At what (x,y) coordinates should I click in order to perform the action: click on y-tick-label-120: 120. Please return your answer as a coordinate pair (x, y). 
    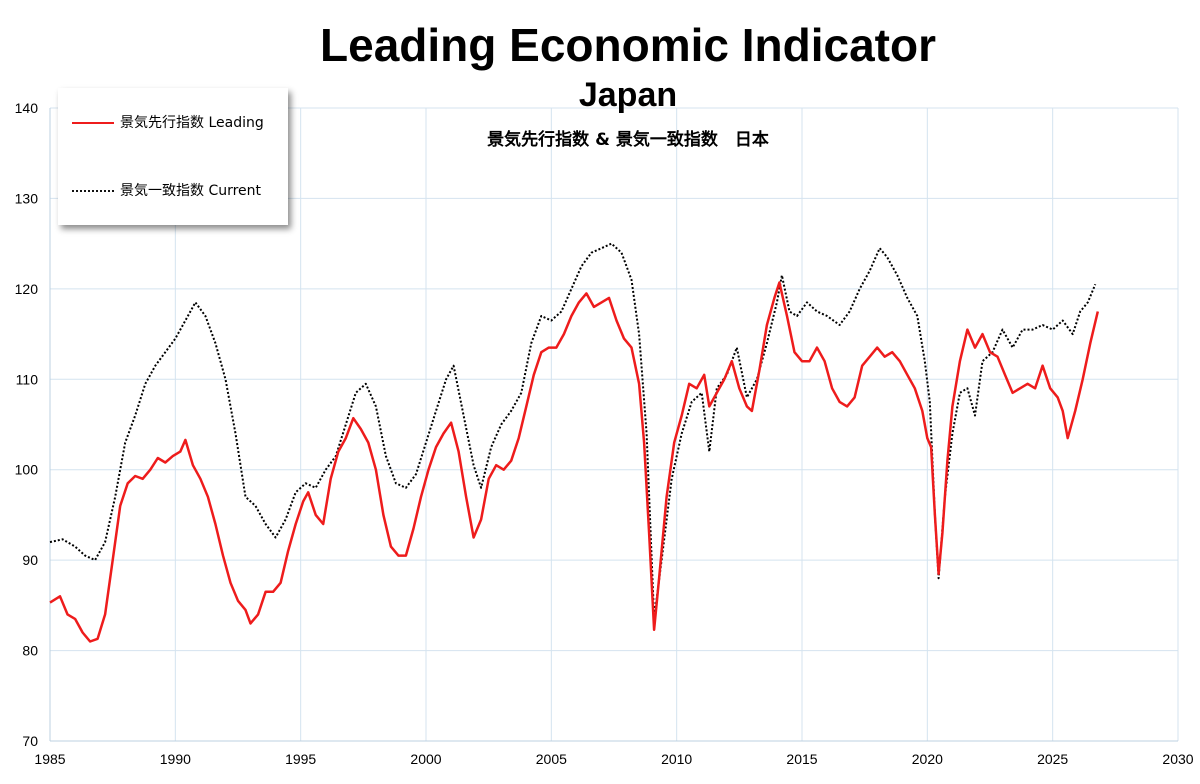
    Looking at the image, I should click on (27, 289).